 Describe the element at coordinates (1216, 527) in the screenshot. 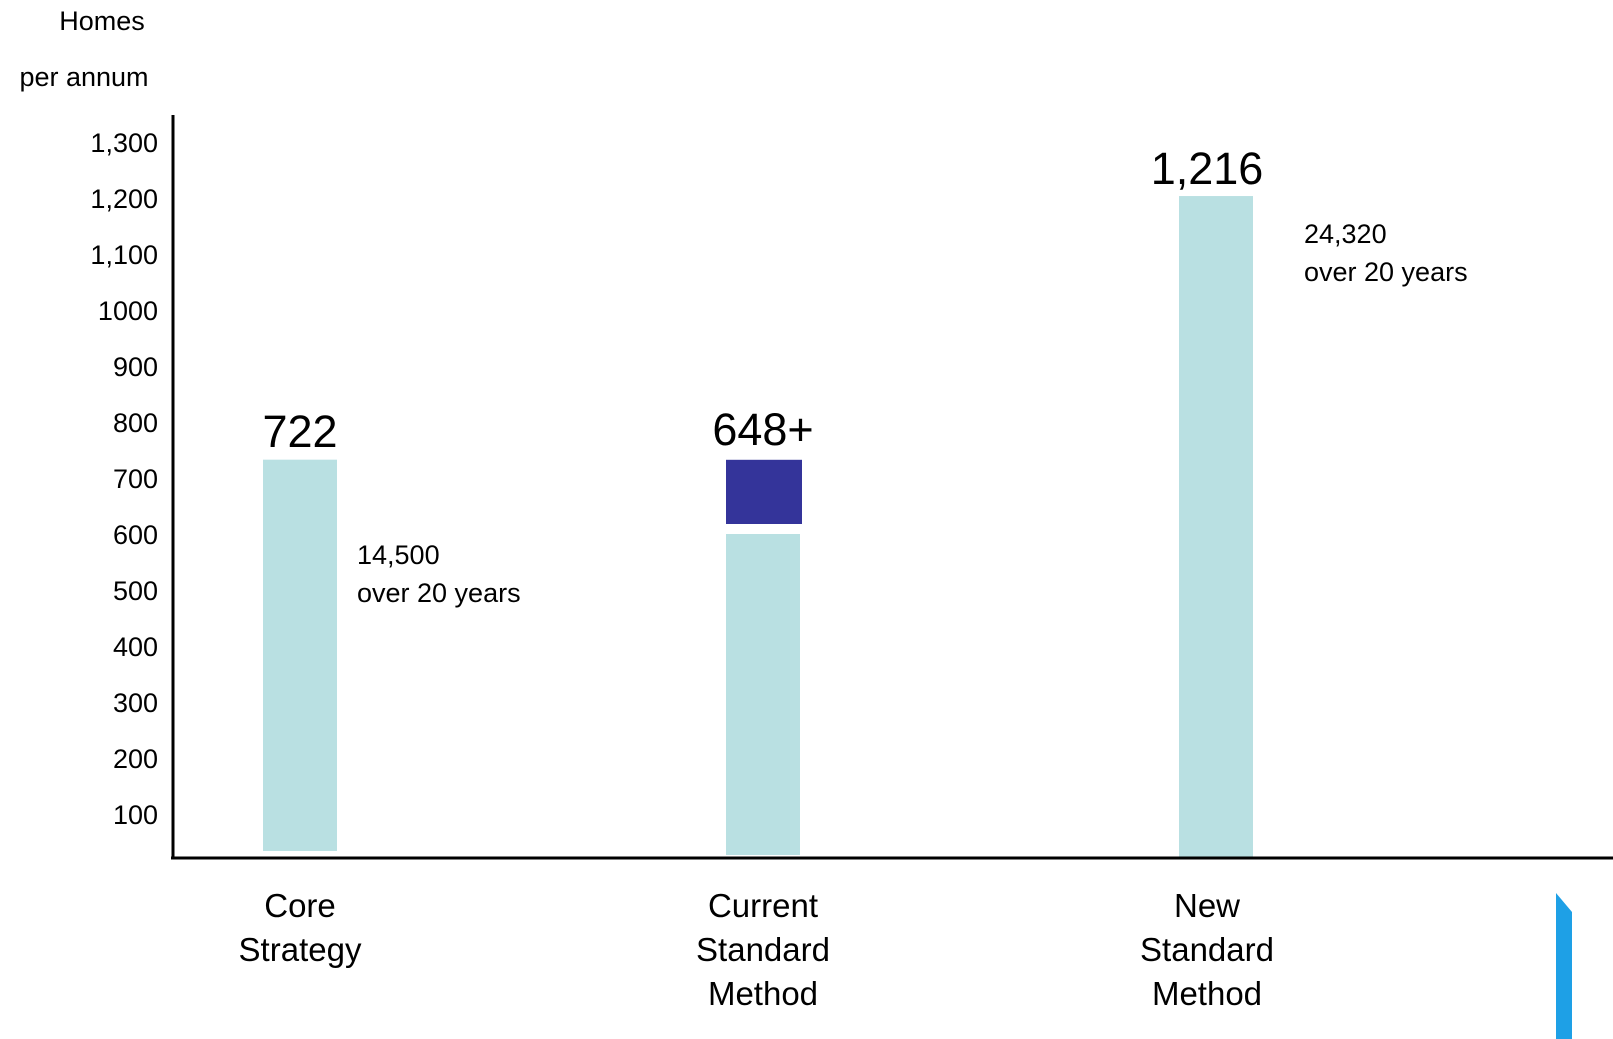

I see `bar-new` at that location.